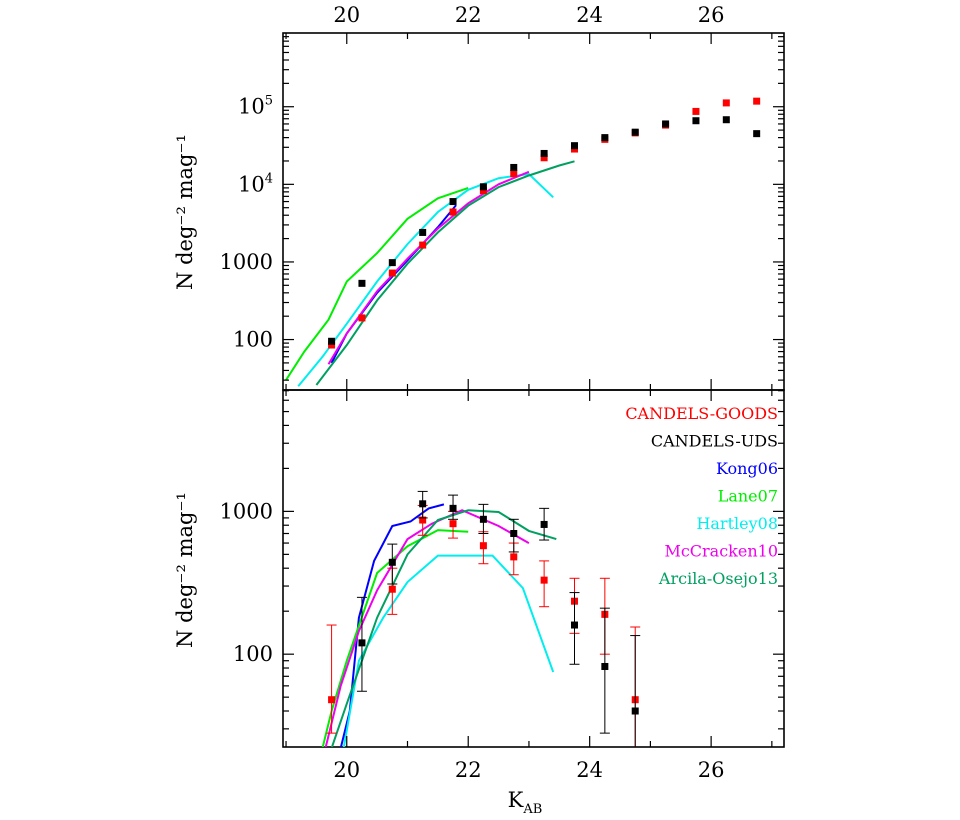 Image resolution: width=960 pixels, height=820 pixels. I want to click on top-ytick-label: 10⁴, so click(255, 183).